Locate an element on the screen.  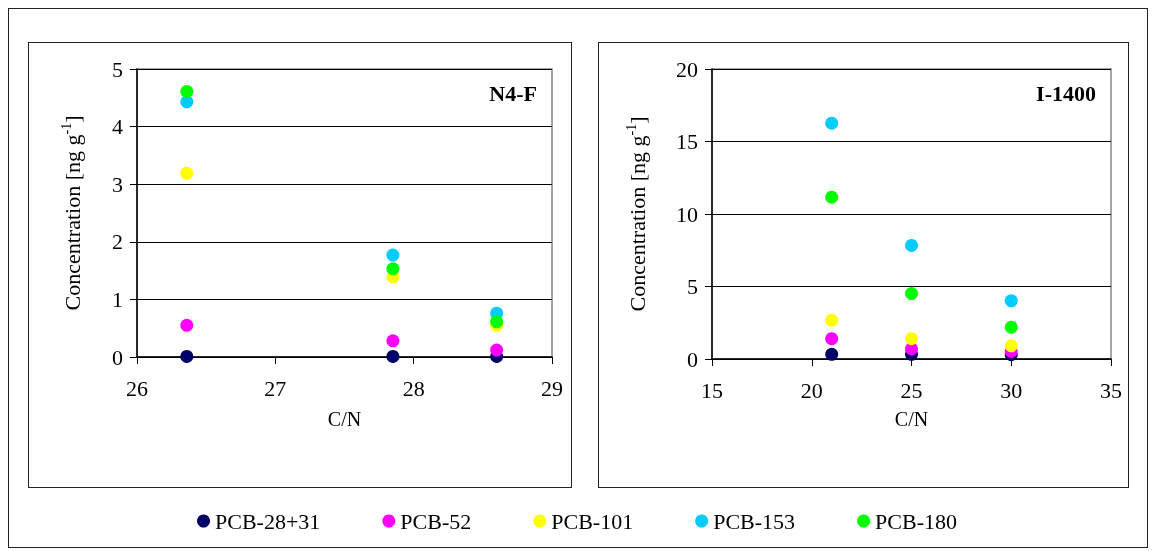
y-tick-label: 2 is located at coordinates (117, 242).